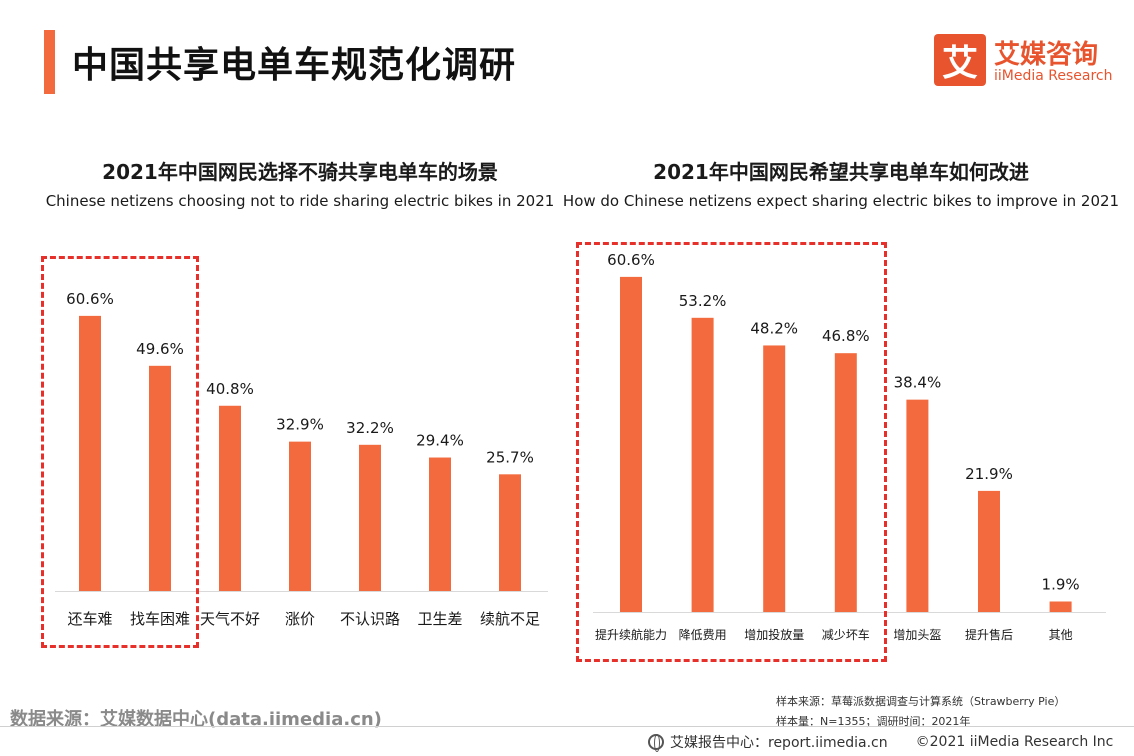 The width and height of the screenshot is (1134, 756). I want to click on bar-value-label: 46.8%, so click(846, 336).